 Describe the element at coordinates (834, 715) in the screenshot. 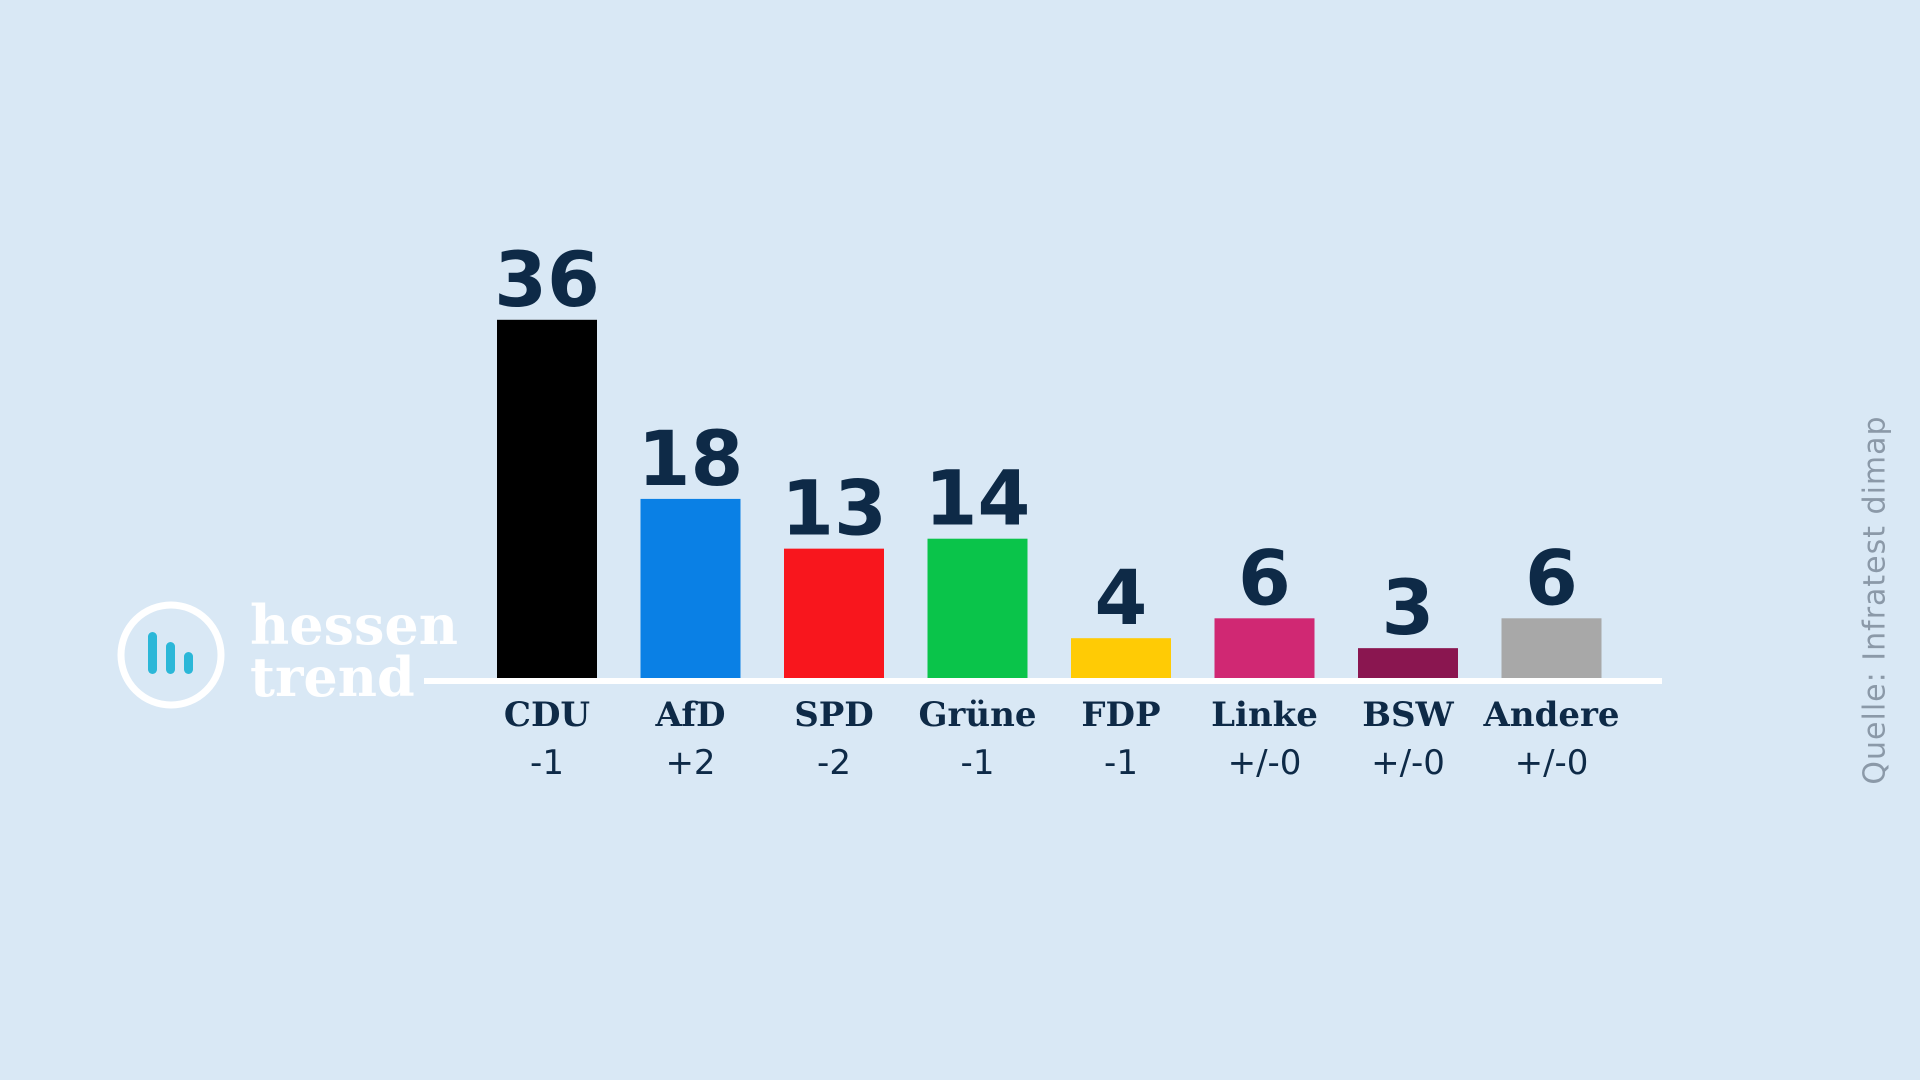

I see `category-label-spd: SPD` at that location.